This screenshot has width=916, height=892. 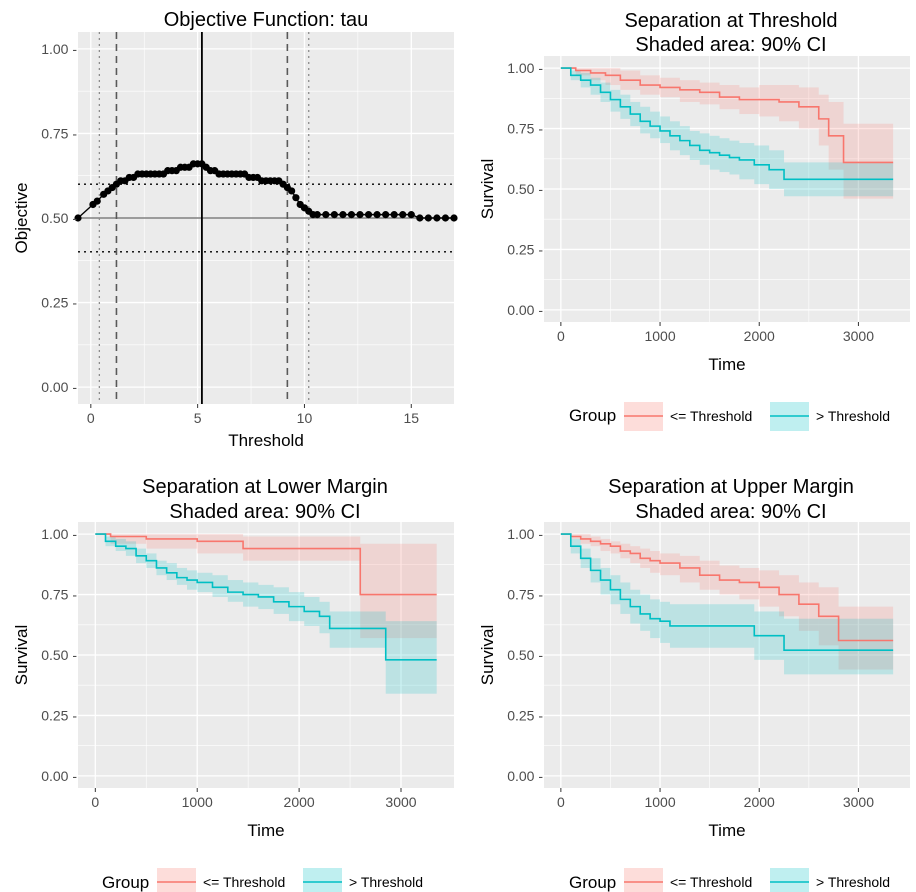 What do you see at coordinates (727, 592) in the screenshot?
I see `upper-survival-line-high-group` at bounding box center [727, 592].